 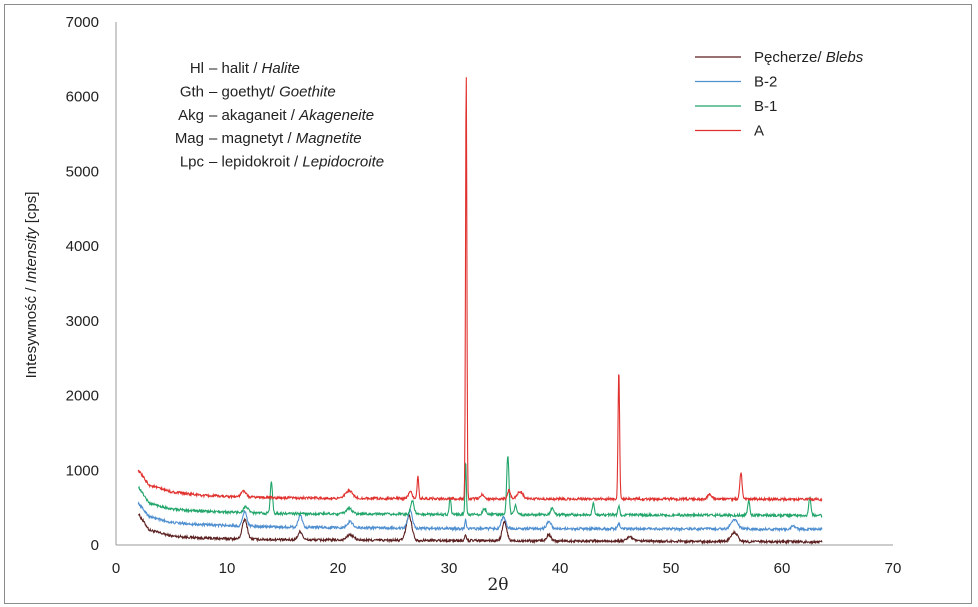 What do you see at coordinates (782, 568) in the screenshot?
I see `x-tick-label: 60` at bounding box center [782, 568].